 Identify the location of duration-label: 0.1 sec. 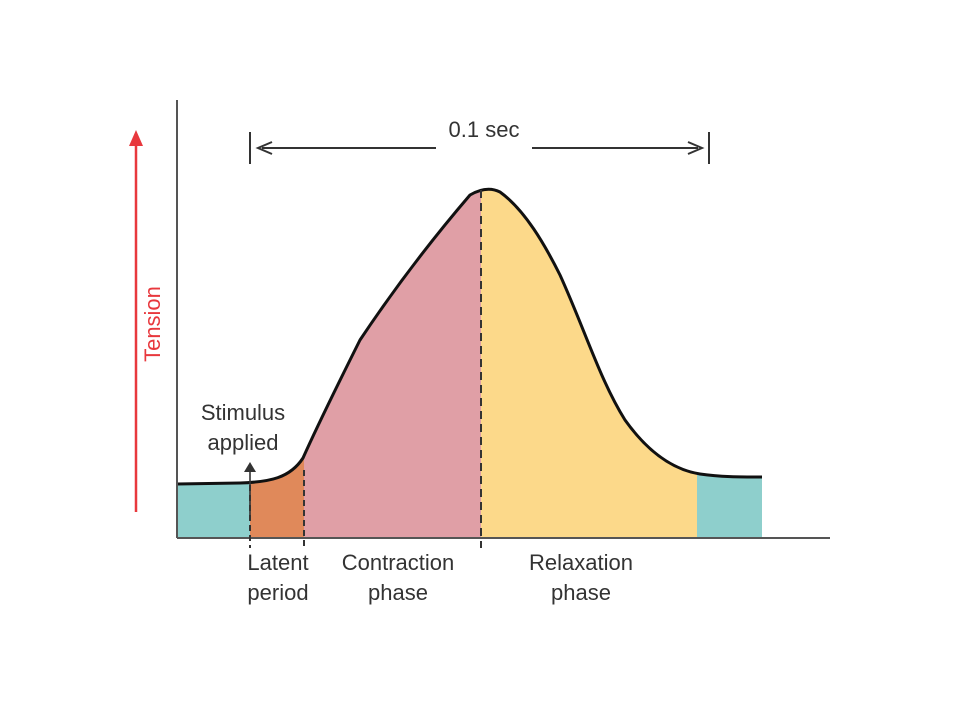
(484, 129).